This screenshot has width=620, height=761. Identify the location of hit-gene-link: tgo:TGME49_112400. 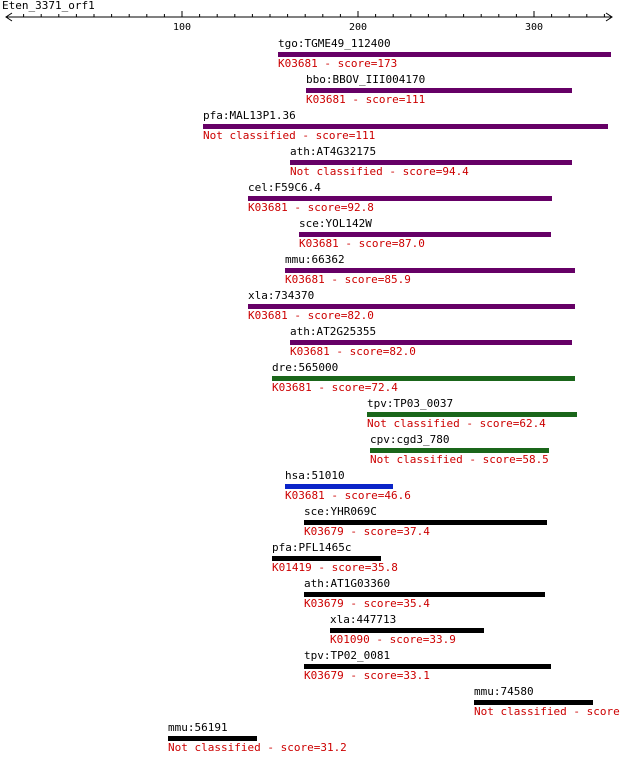
(334, 43).